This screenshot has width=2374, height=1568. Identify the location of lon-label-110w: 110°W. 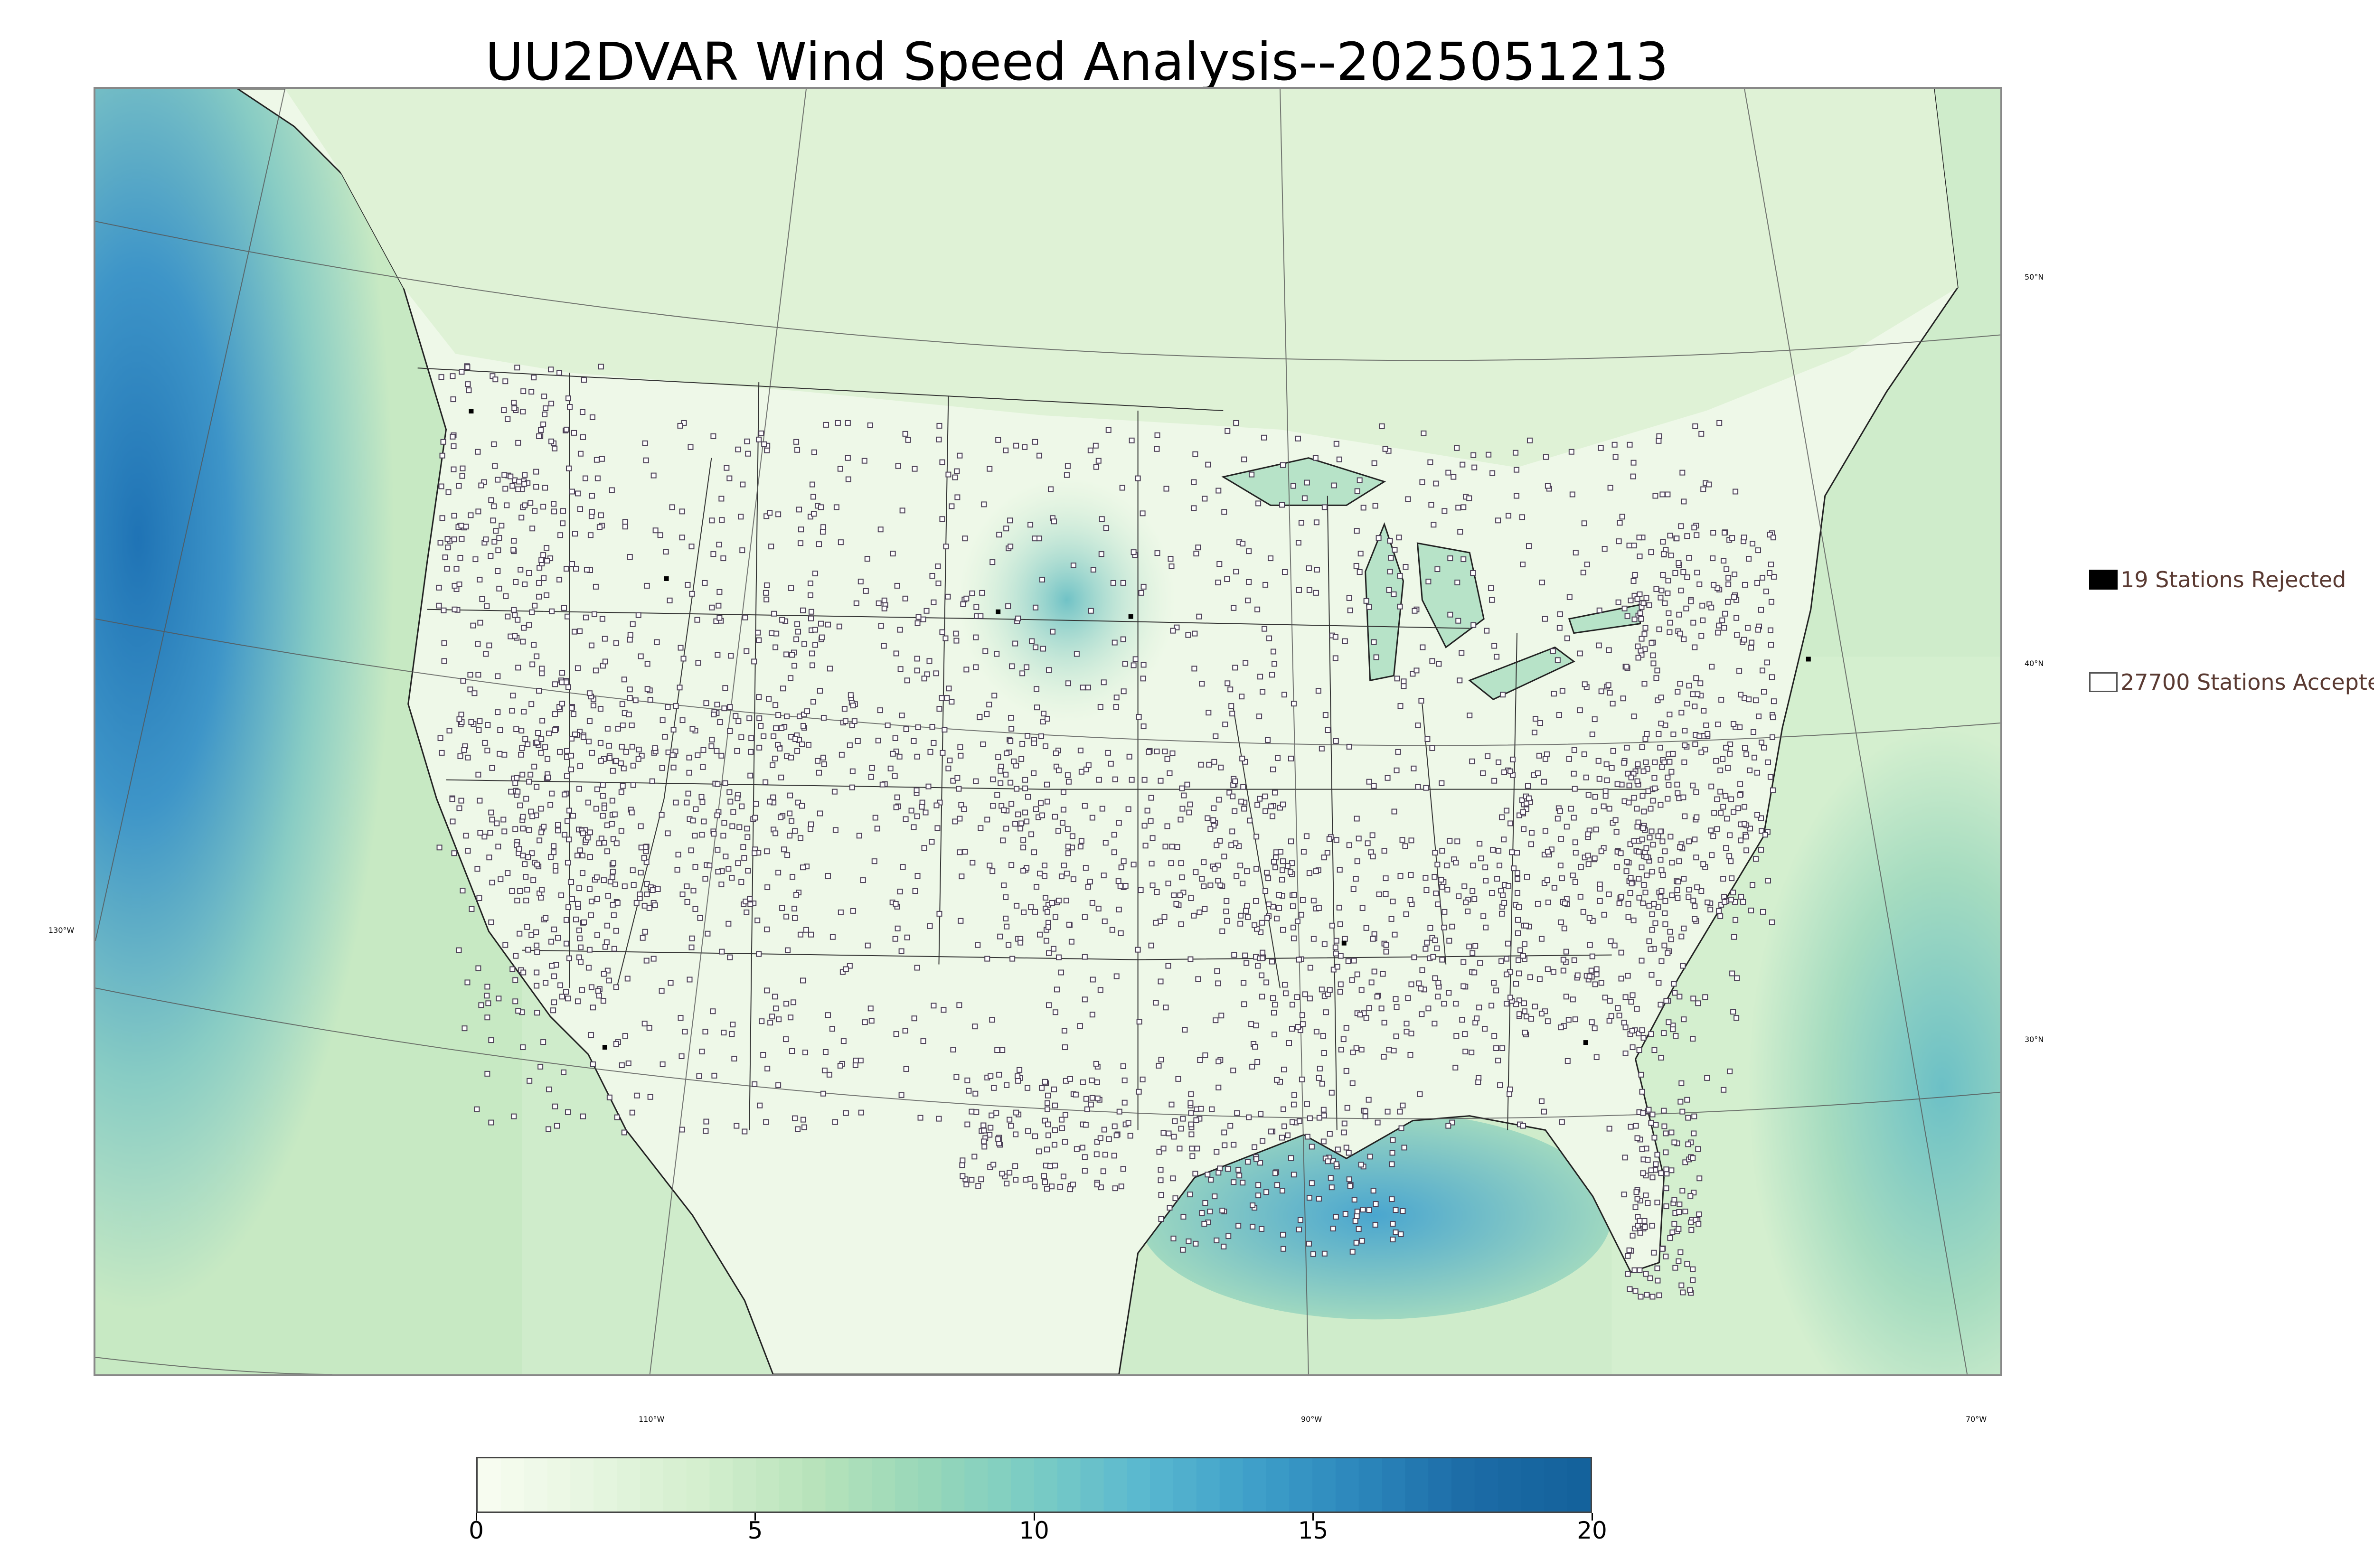
(652, 1420).